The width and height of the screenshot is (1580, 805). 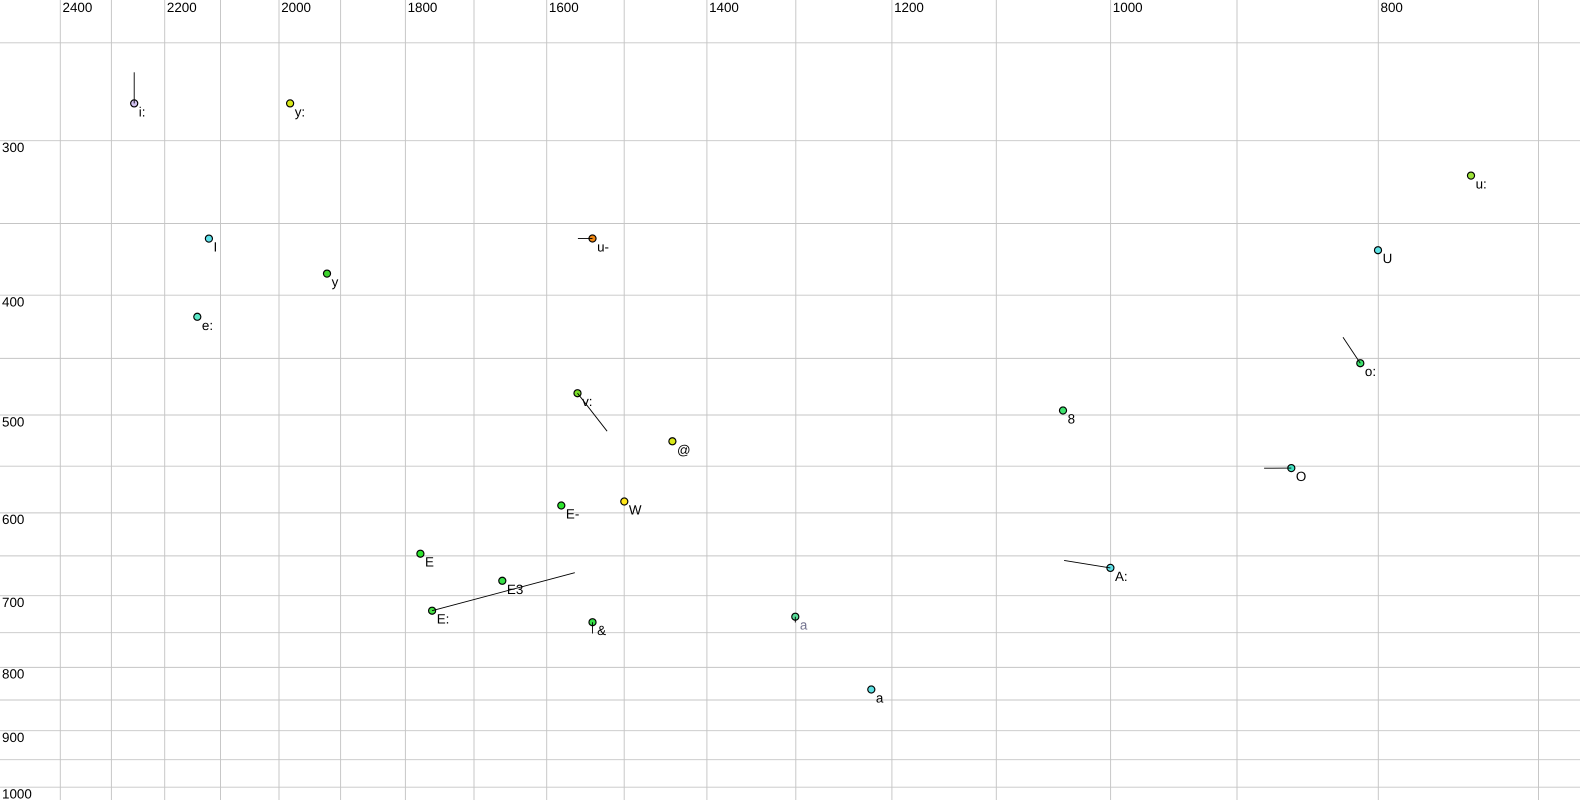 What do you see at coordinates (13, 737) in the screenshot?
I see `svg-text: 900` at bounding box center [13, 737].